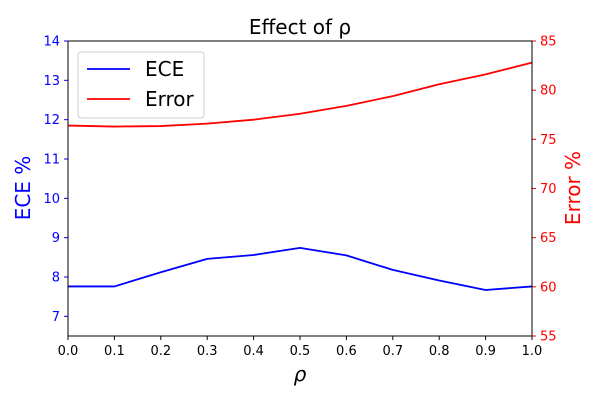 Image resolution: width=600 pixels, height=400 pixels. Describe the element at coordinates (160, 351) in the screenshot. I see `x-tick-label: 0.2` at that location.